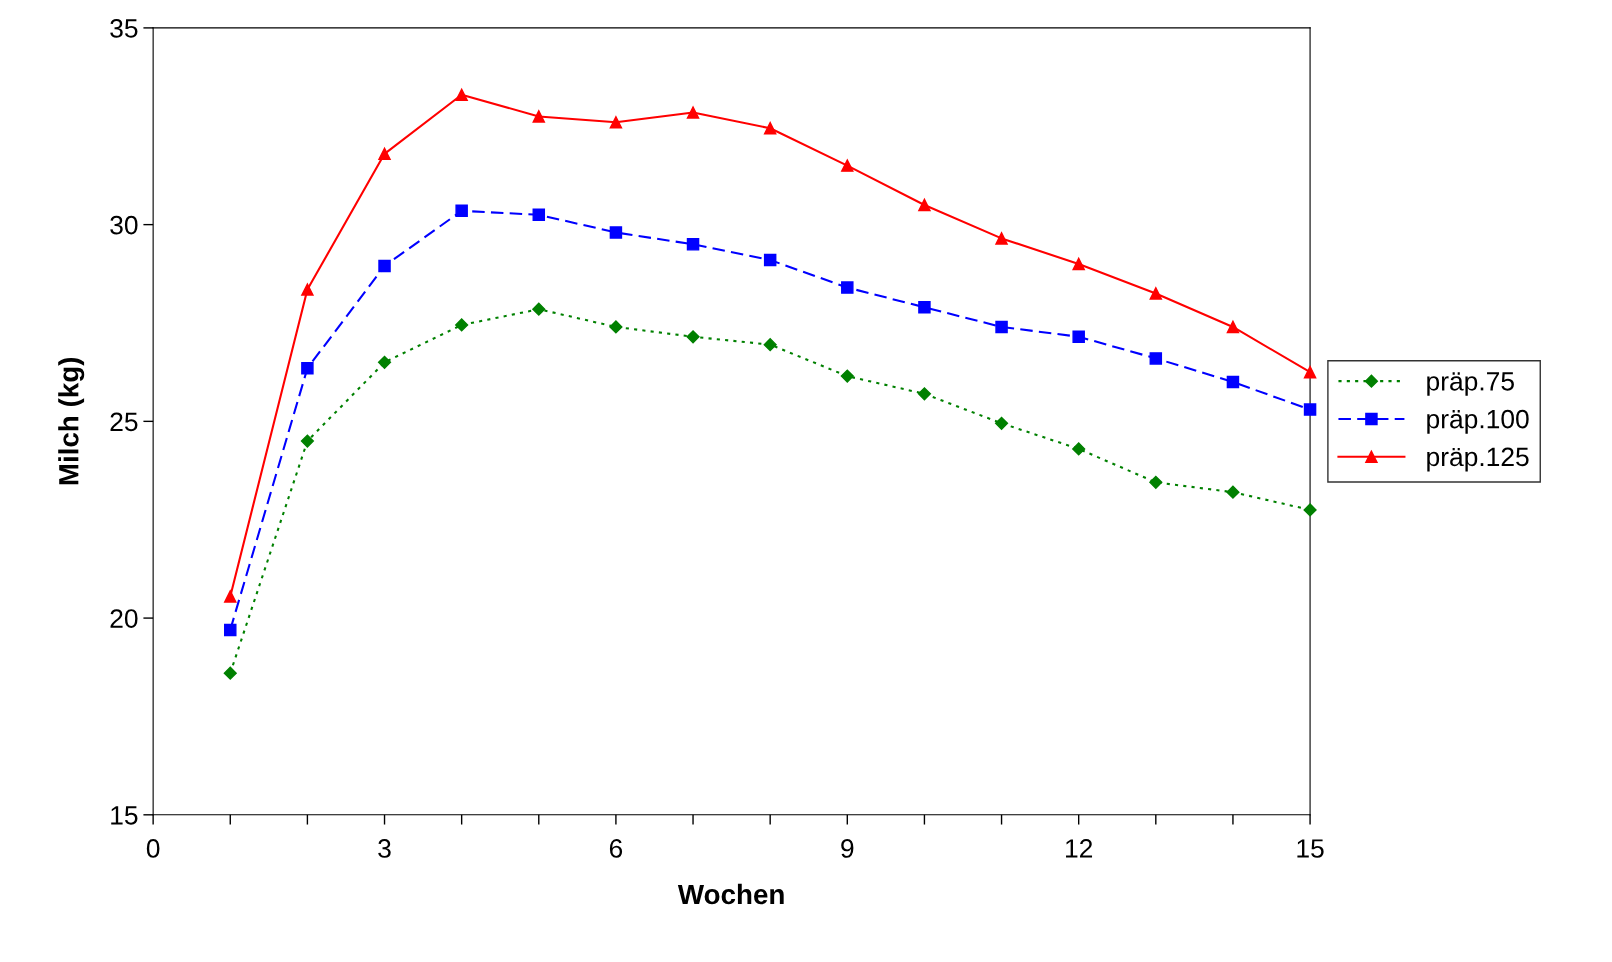  What do you see at coordinates (1478, 421) in the screenshot?
I see `legend-label: präp.100` at bounding box center [1478, 421].